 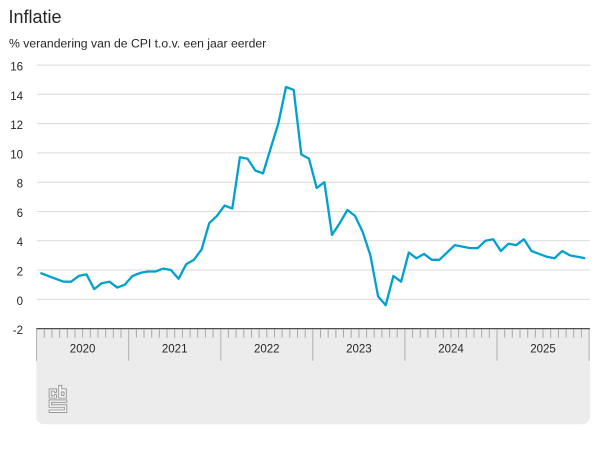 What do you see at coordinates (16, 126) in the screenshot?
I see `svg-text: 12` at bounding box center [16, 126].